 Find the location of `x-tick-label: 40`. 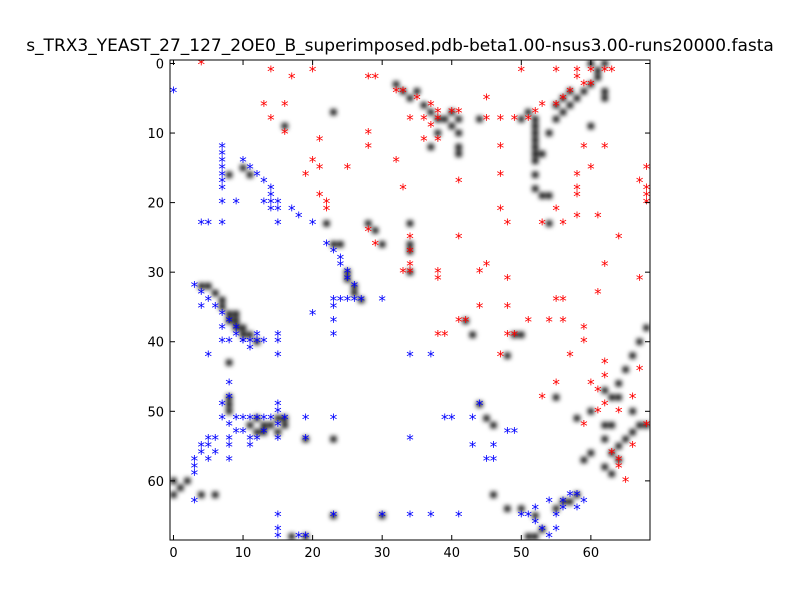

x-tick-label: 40 is located at coordinates (451, 553).